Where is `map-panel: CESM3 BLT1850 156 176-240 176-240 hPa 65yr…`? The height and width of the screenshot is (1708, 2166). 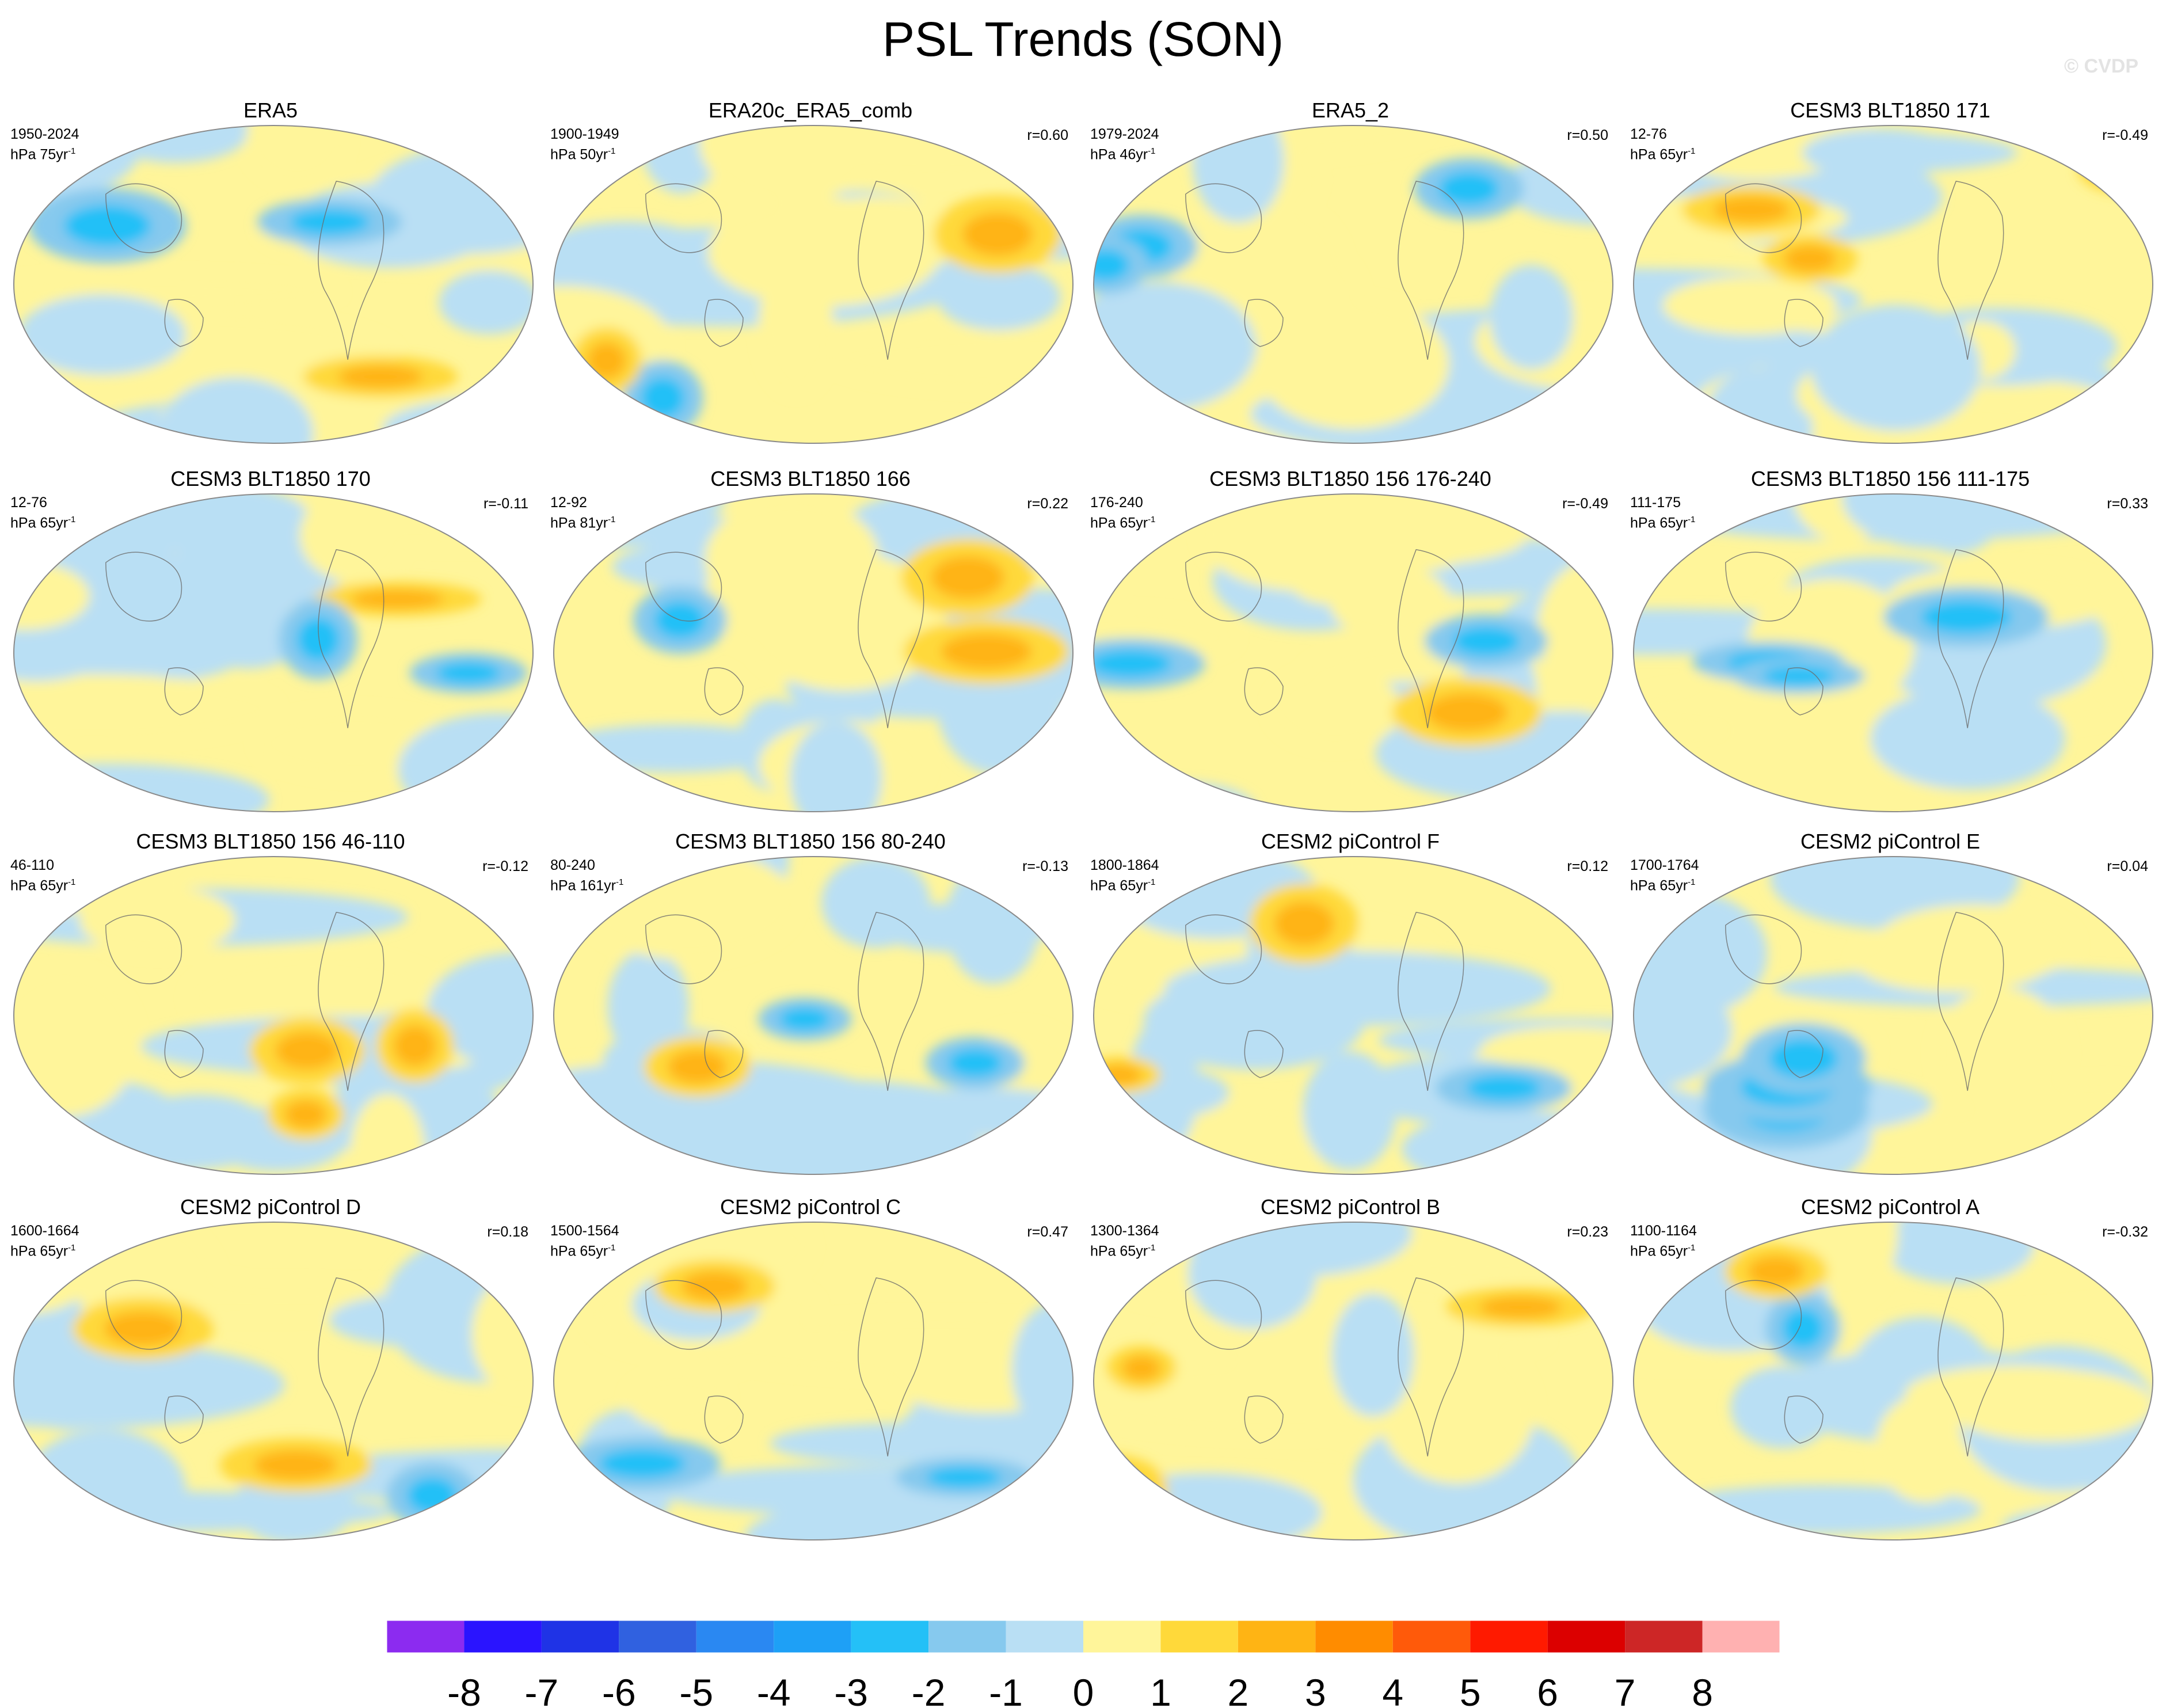
map-panel: CESM3 BLT1850 156 176-240 176-240 hPa 65yr… is located at coordinates (1350, 639).